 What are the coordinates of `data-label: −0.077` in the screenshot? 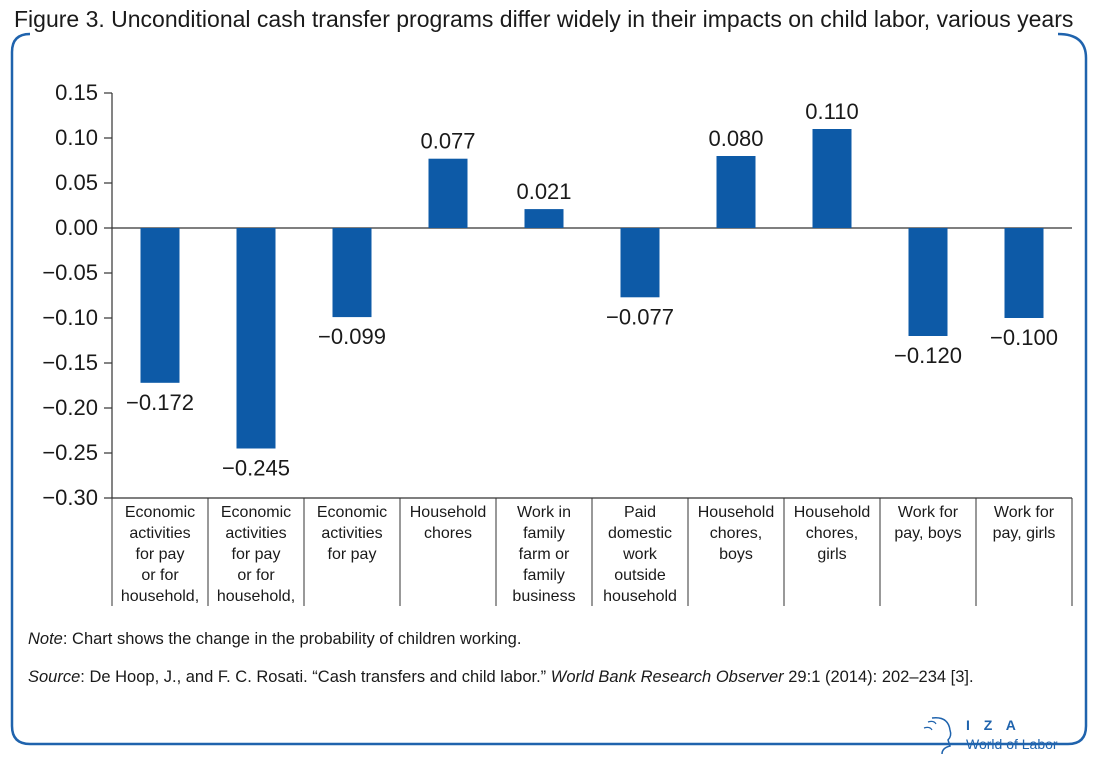 It's located at (640, 316).